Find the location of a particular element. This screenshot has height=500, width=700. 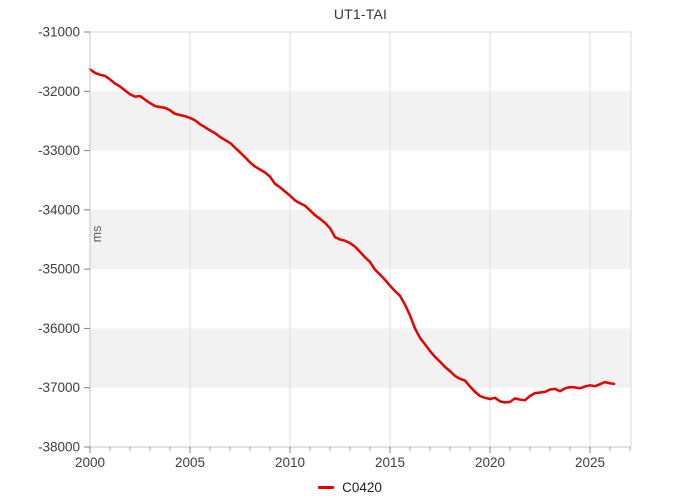

y-tick-label: -32000 is located at coordinates (59, 91).